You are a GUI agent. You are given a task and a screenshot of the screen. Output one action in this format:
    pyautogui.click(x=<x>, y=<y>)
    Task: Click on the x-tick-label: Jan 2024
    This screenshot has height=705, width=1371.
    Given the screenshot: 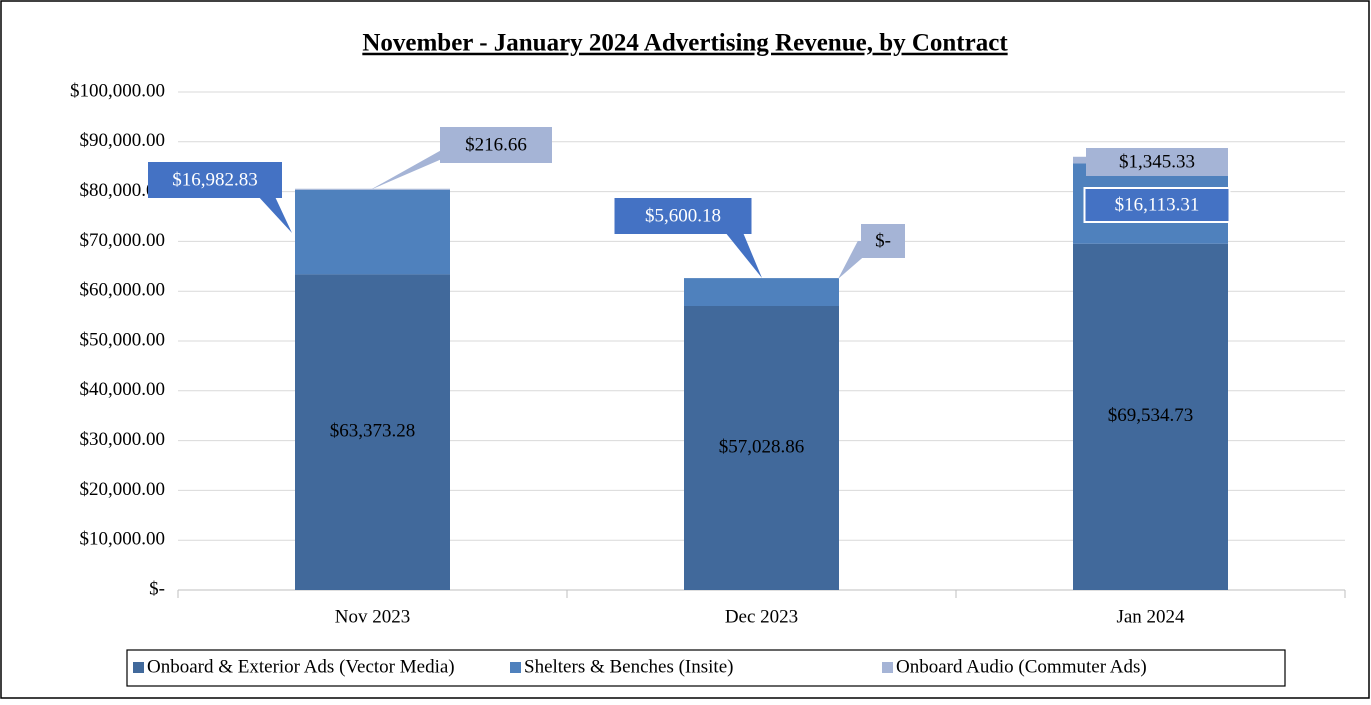 What is the action you would take?
    pyautogui.click(x=1150, y=616)
    